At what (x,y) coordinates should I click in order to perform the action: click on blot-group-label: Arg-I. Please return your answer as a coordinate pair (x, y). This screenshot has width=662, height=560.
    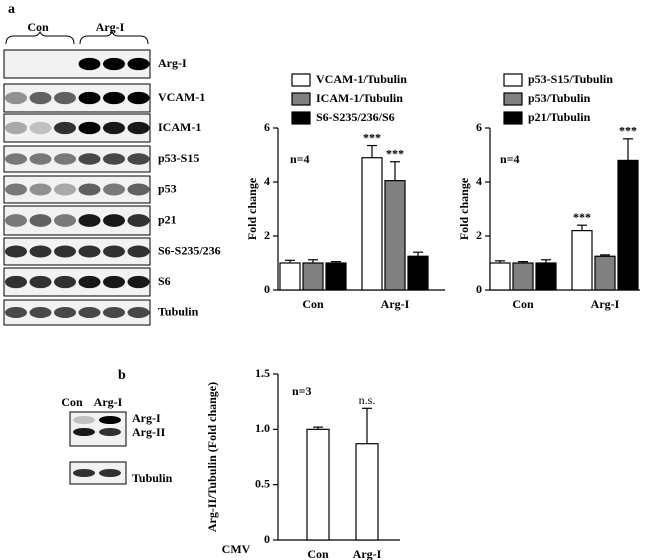
    Looking at the image, I should click on (110, 27).